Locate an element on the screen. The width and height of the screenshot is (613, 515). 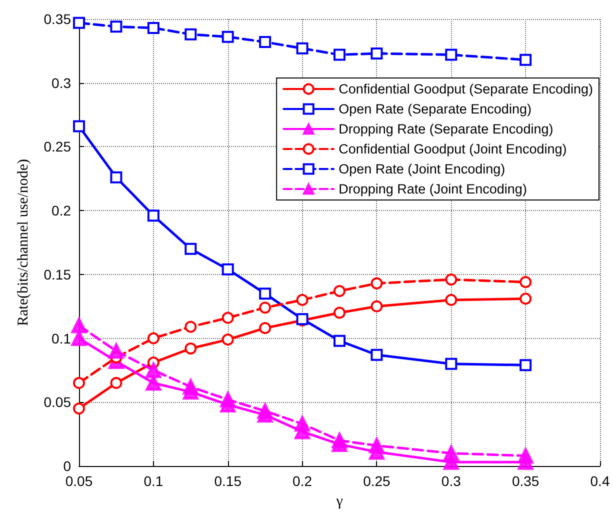
y-tick-label: 0 is located at coordinates (67, 466).